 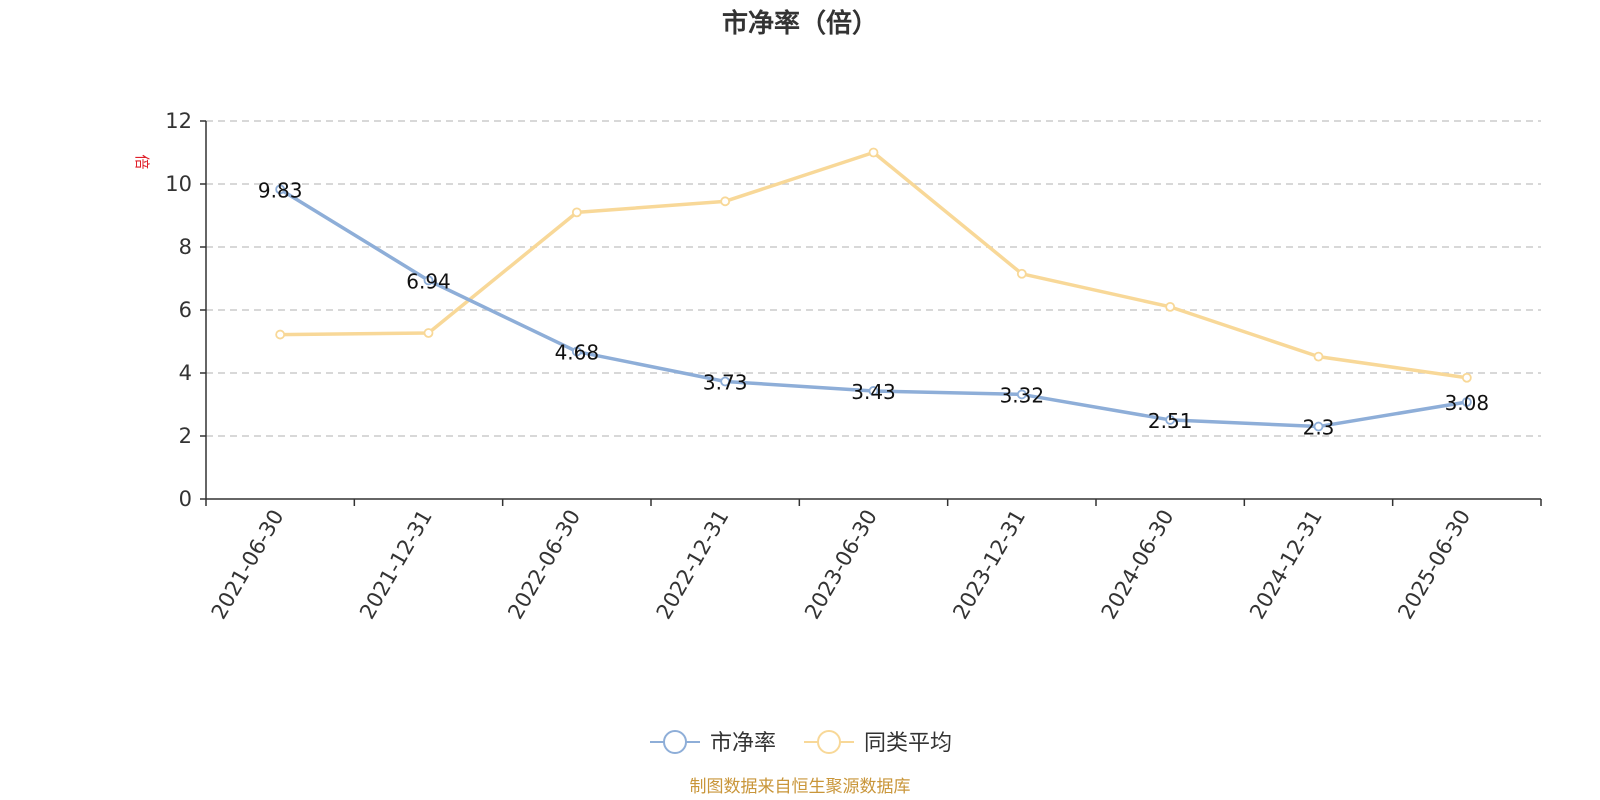 I want to click on x-tick-label: 2025-06-30, so click(x=1434, y=565).